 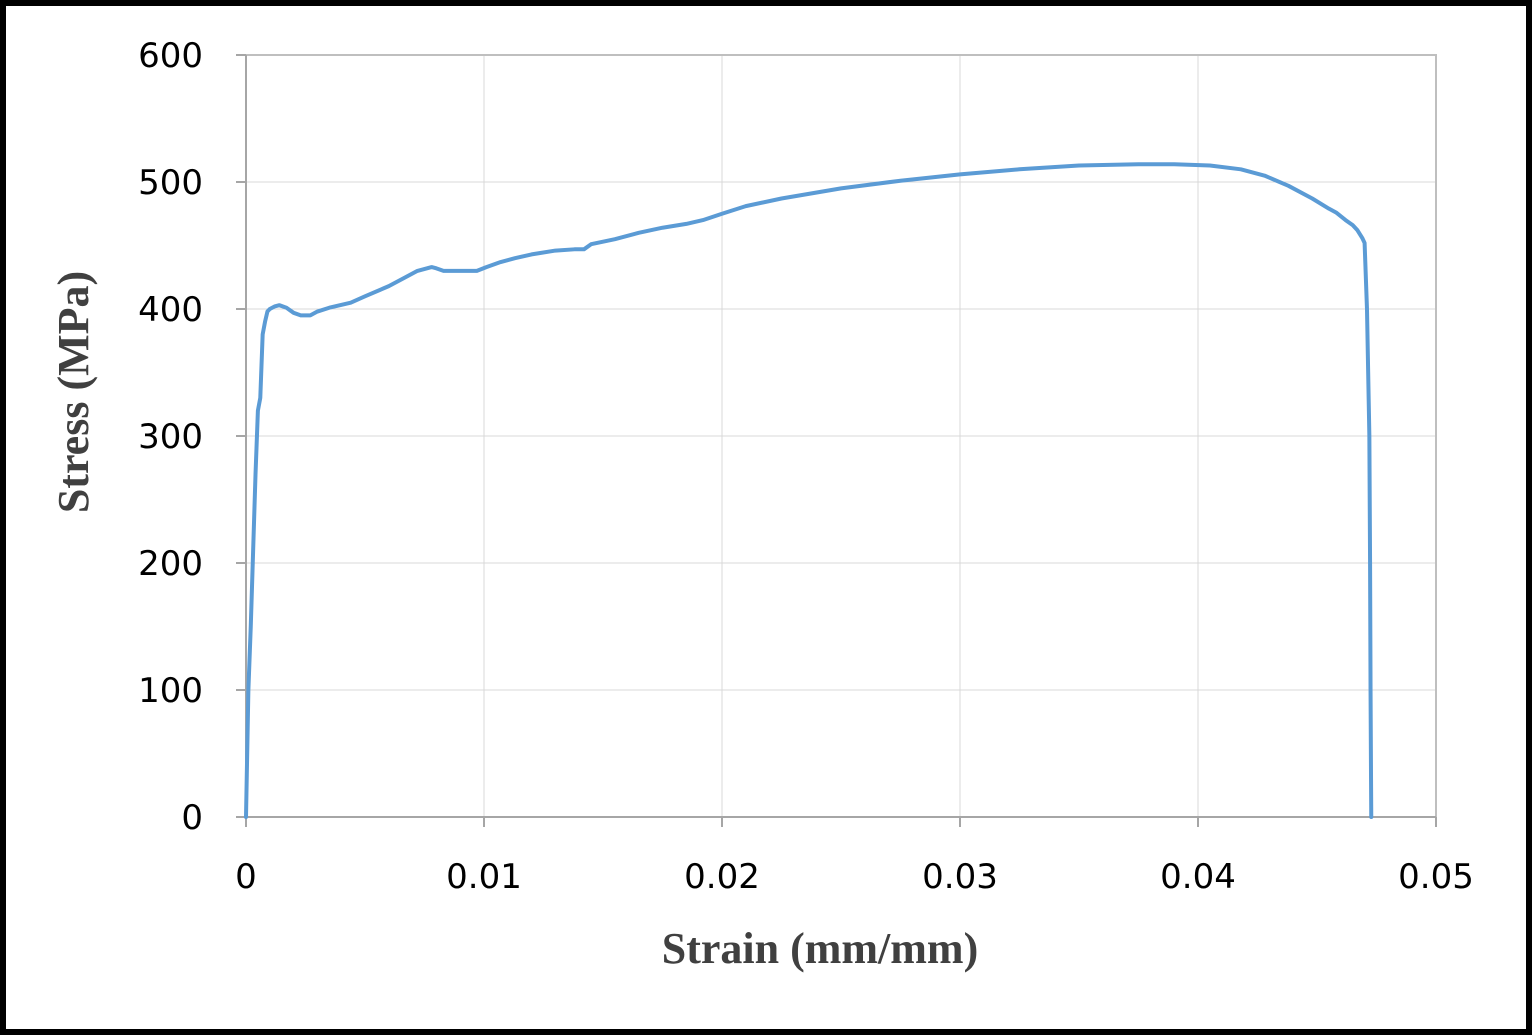 I want to click on y-axis-title: Stress (MPa), so click(x=73, y=392).